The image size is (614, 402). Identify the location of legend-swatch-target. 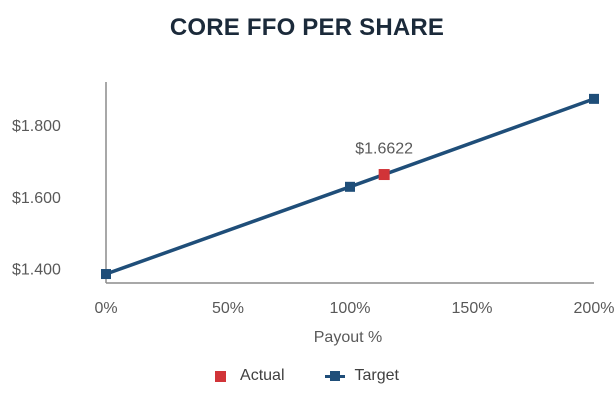
(334, 376).